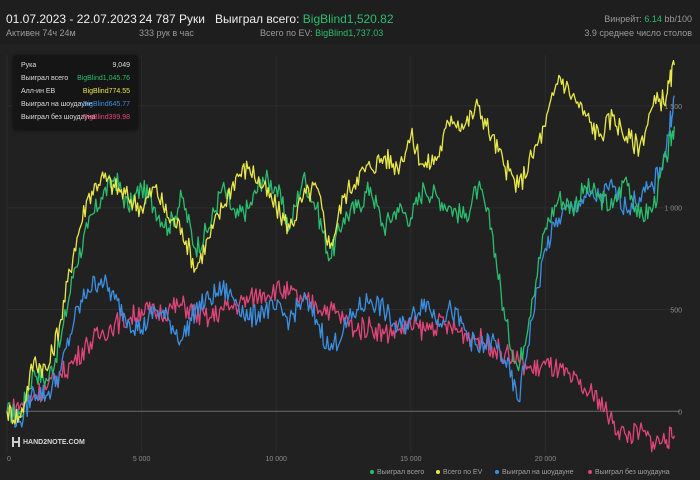 The width and height of the screenshot is (700, 480). I want to click on tooltip-row-non-showdown: Выиграл без шоудауна BigBlind399.98, so click(75, 120).